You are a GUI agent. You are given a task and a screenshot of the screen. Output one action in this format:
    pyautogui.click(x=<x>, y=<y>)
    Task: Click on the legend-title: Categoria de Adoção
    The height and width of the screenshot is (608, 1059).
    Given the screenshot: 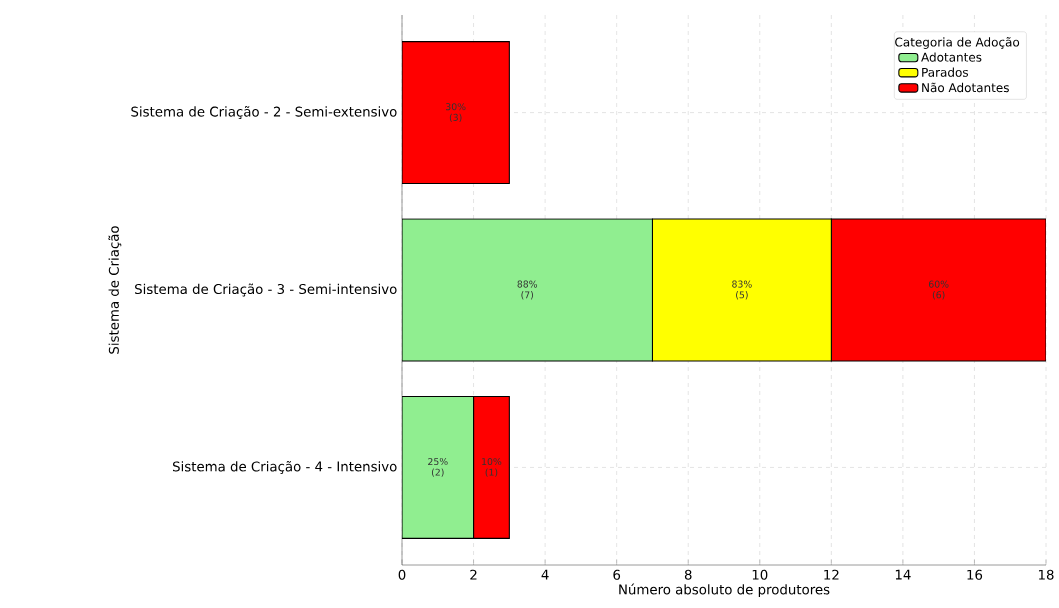 What is the action you would take?
    pyautogui.click(x=957, y=43)
    